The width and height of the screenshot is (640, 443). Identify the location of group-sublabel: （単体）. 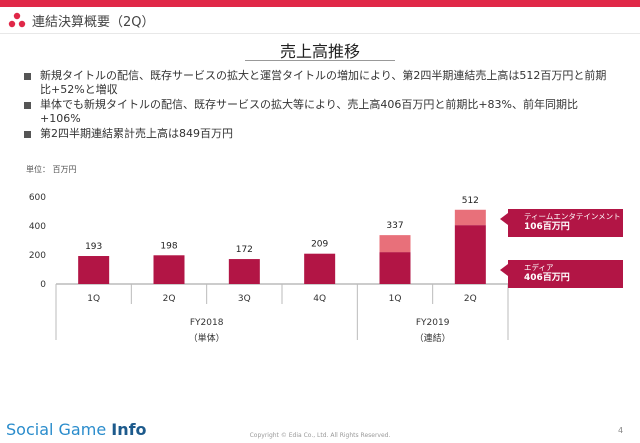
(207, 338).